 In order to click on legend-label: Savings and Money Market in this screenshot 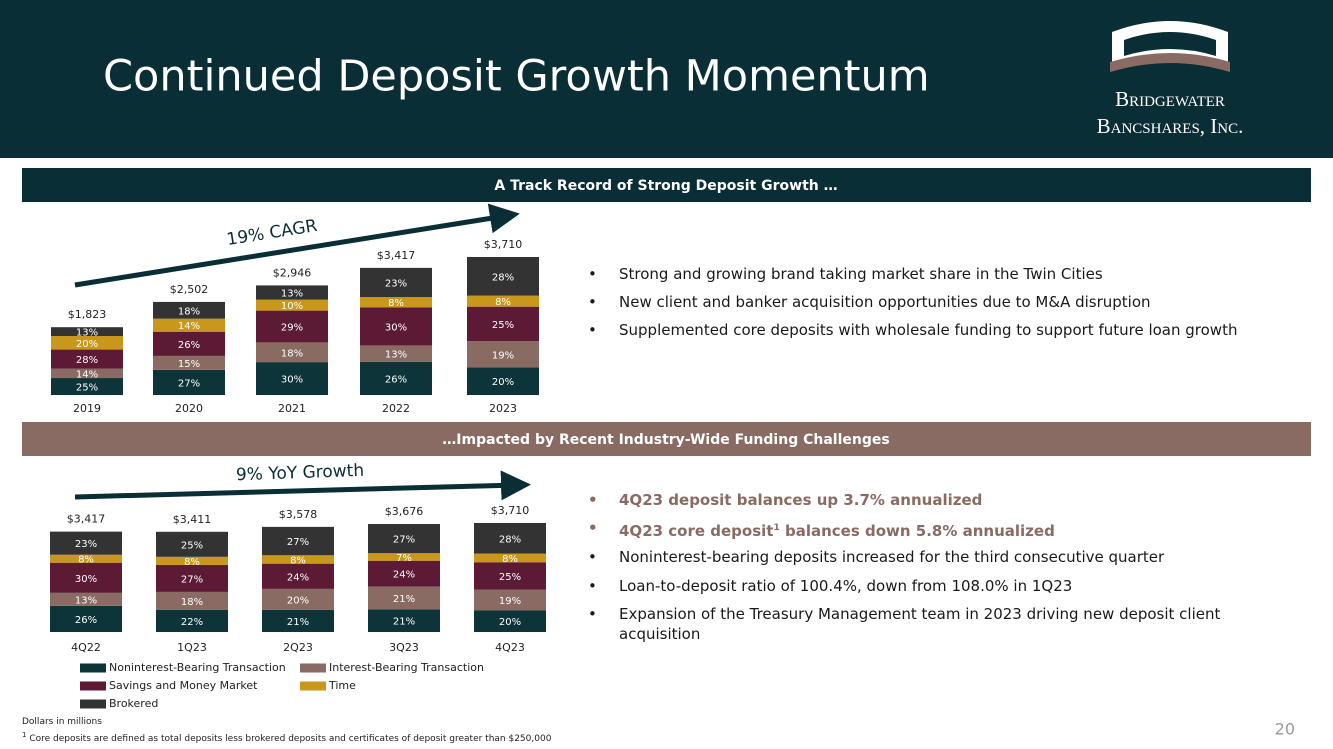, I will do `click(183, 685)`.